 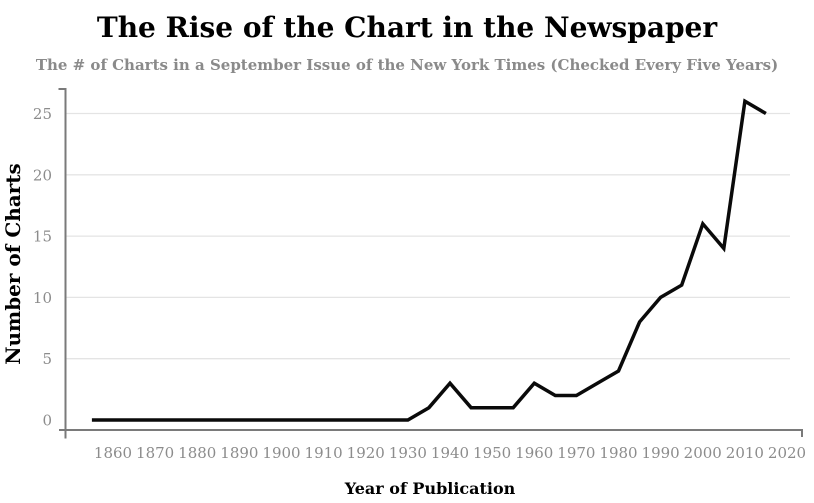 I want to click on y-tick-label-15: 15, so click(x=42, y=237).